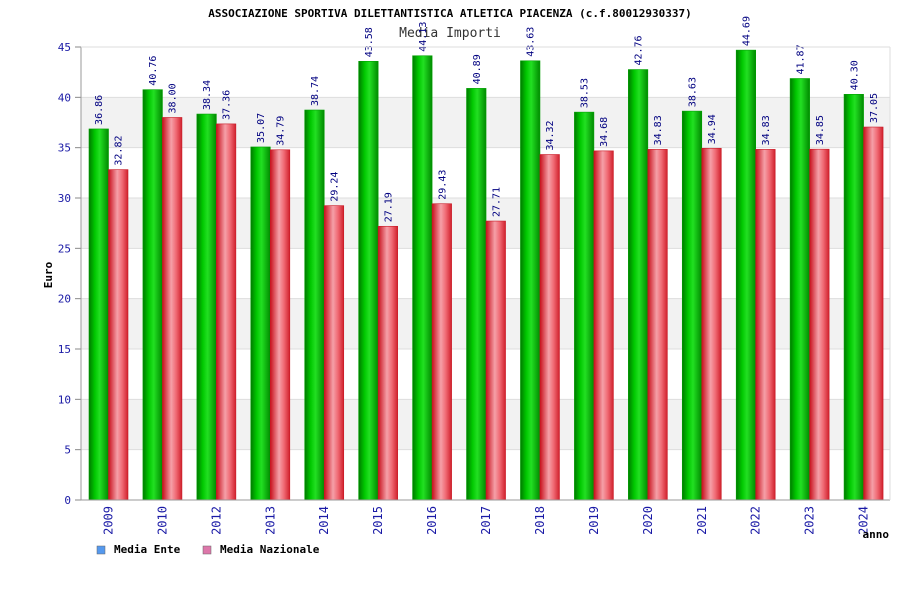  Describe the element at coordinates (477, 69) in the screenshot. I see `value-label-media-ente: 40.89` at that location.